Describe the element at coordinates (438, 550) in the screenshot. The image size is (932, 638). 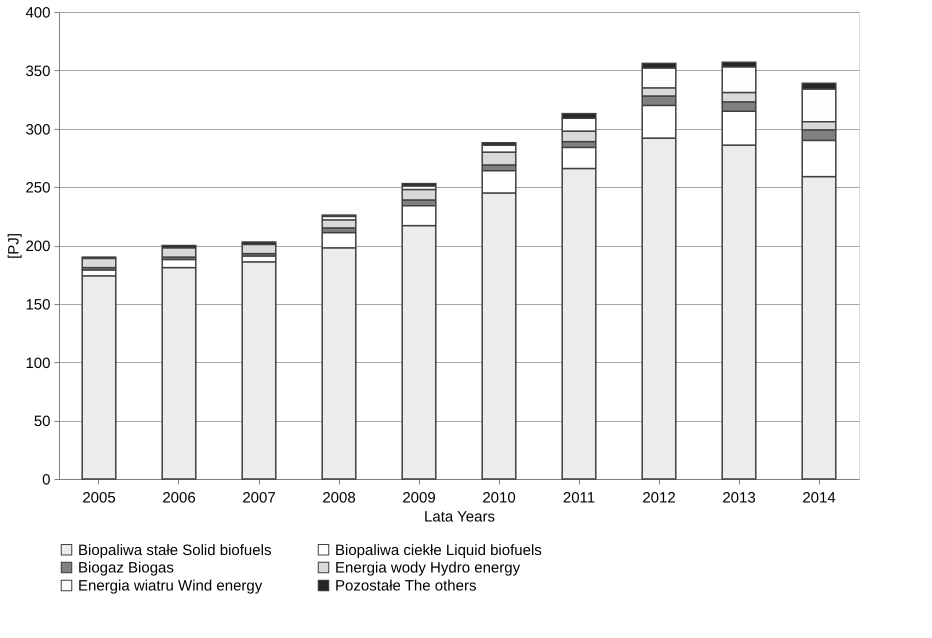
I see `legend-label: Biopaliwa ciekłe Liquid biofuels` at that location.